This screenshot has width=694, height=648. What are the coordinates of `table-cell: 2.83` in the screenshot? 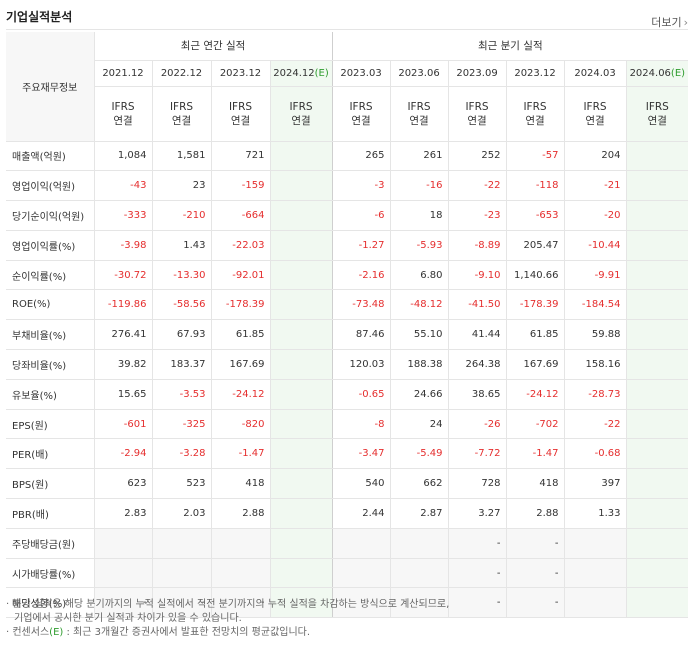 It's located at (122, 513).